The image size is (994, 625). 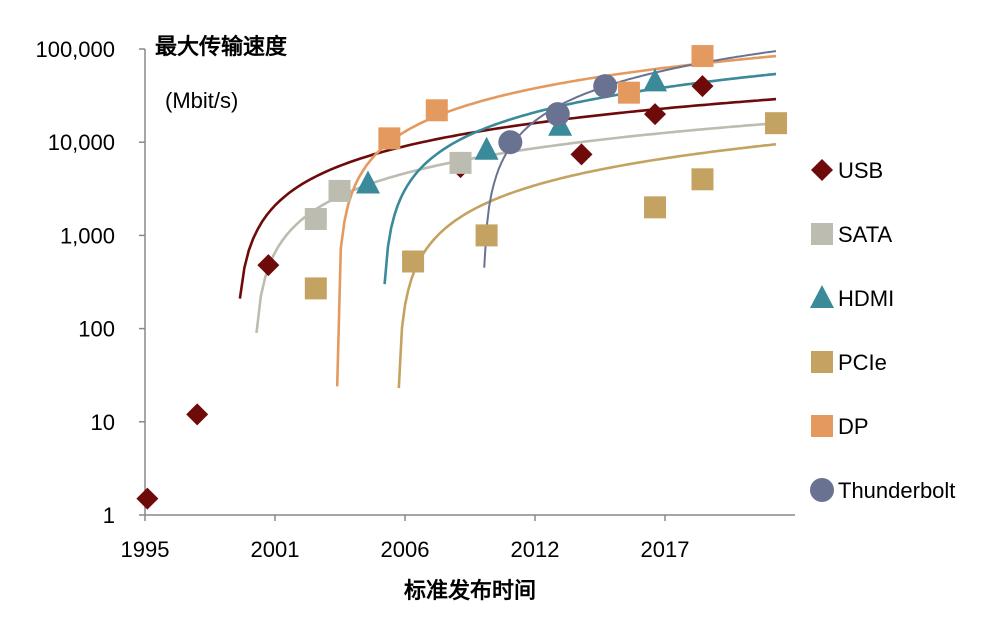 What do you see at coordinates (866, 298) in the screenshot?
I see `legend-label-hdmi: HDMI` at bounding box center [866, 298].